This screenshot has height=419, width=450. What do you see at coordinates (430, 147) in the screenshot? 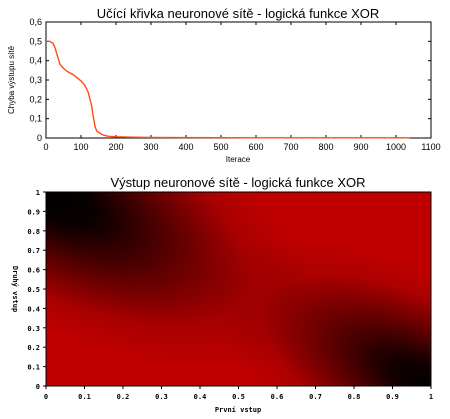
I see `chart1-xtick-label: 1100` at bounding box center [430, 147].